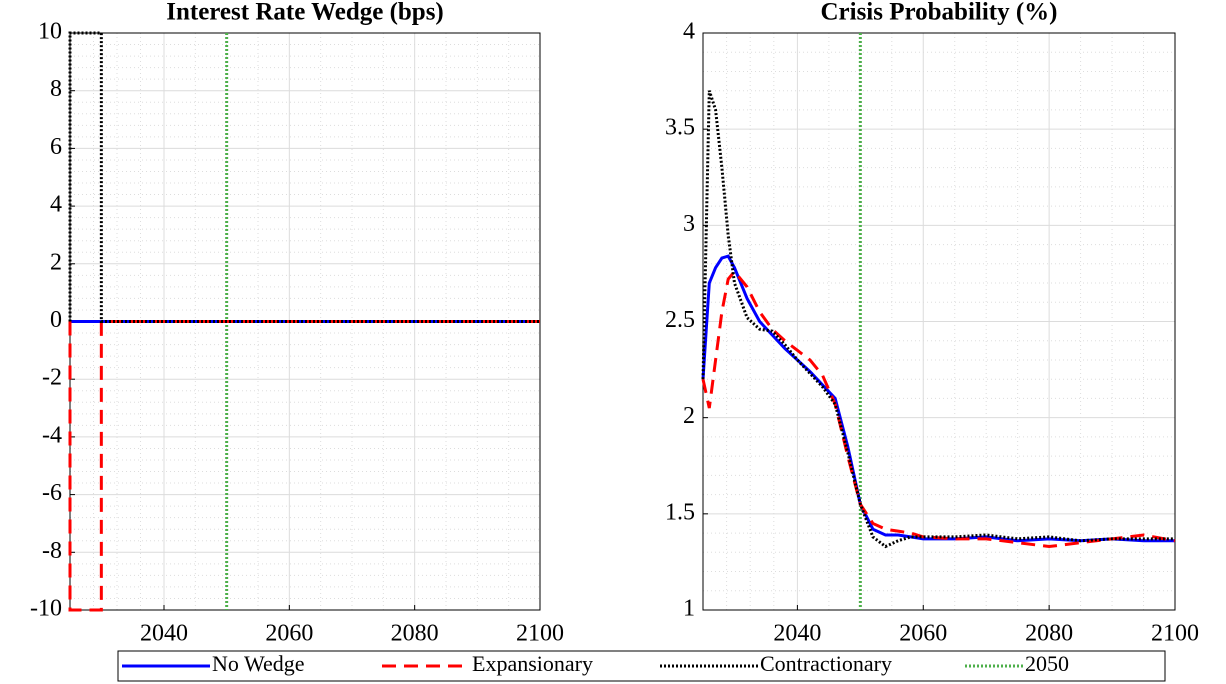 This screenshot has height=684, width=1226. What do you see at coordinates (52, 493) in the screenshot?
I see `y-tick-label: -6` at bounding box center [52, 493].